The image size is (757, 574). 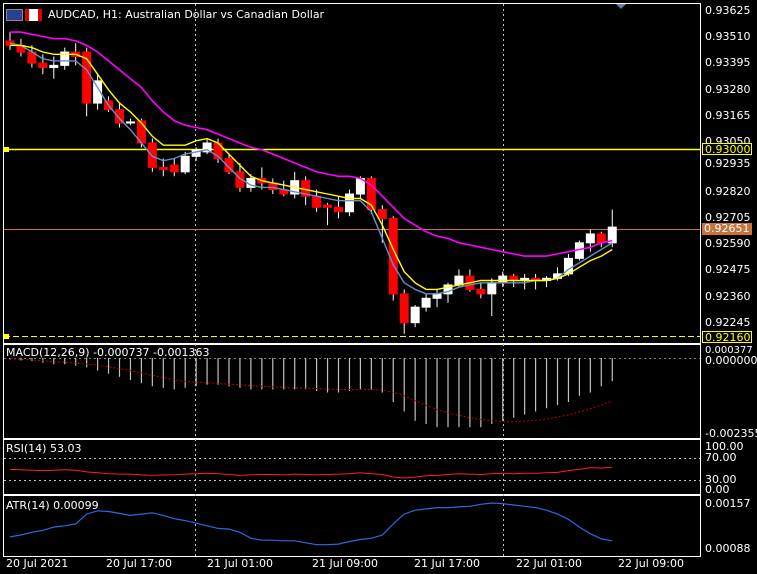 I want to click on price-axis-label: 0.92820, so click(x=728, y=191).